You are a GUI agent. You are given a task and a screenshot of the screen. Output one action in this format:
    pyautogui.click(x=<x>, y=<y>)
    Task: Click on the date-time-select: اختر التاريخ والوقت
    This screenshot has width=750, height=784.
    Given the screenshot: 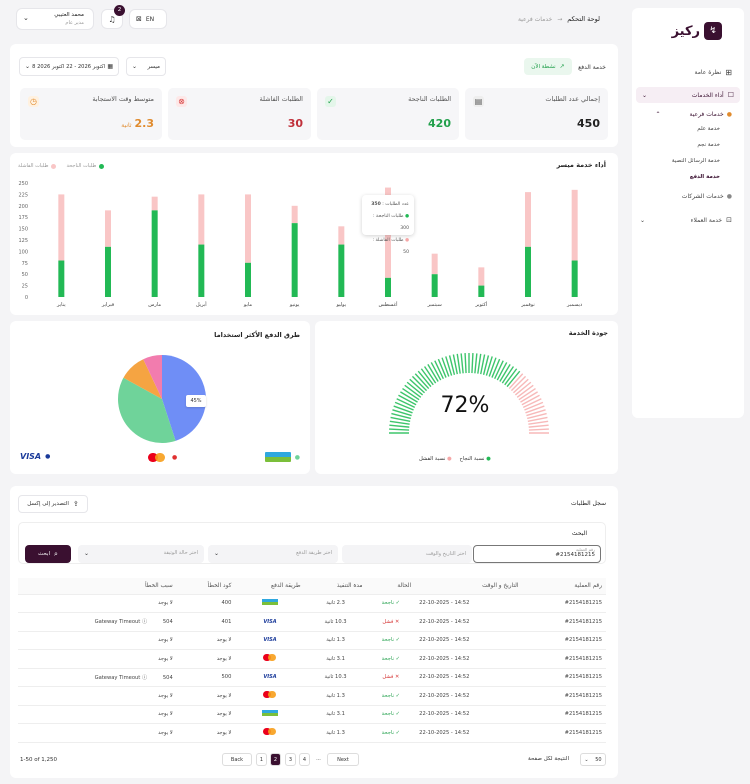 What is the action you would take?
    pyautogui.click(x=407, y=554)
    